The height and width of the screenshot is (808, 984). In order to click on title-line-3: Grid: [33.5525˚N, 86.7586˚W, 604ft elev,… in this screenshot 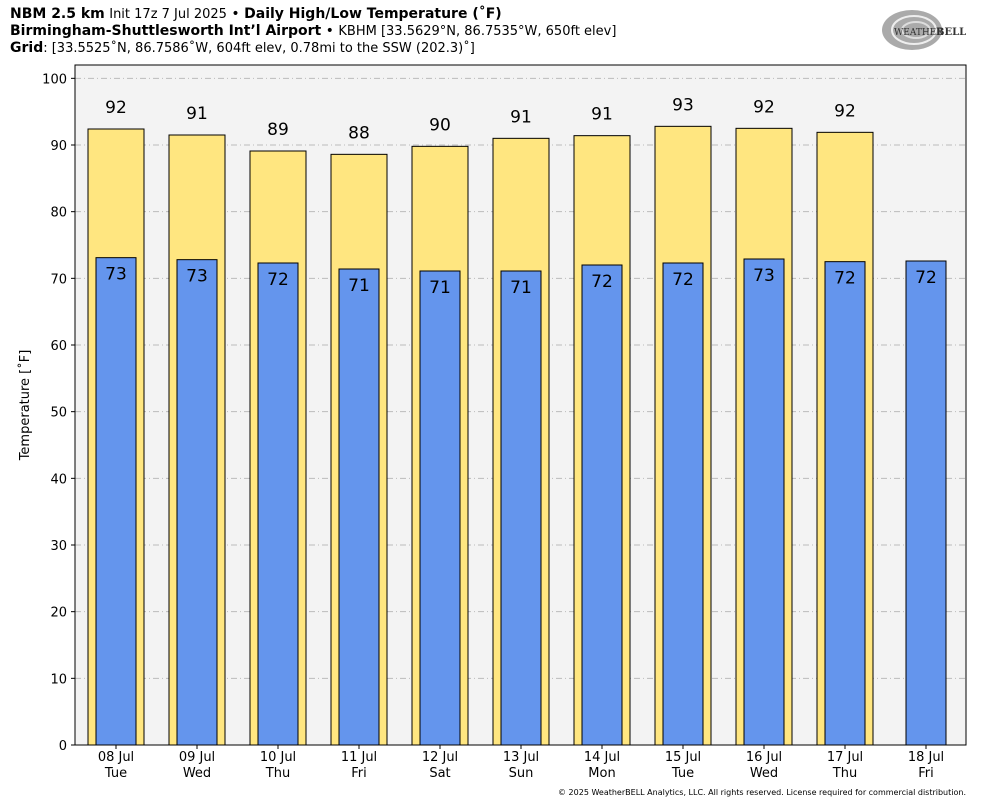, I will do `click(242, 48)`.